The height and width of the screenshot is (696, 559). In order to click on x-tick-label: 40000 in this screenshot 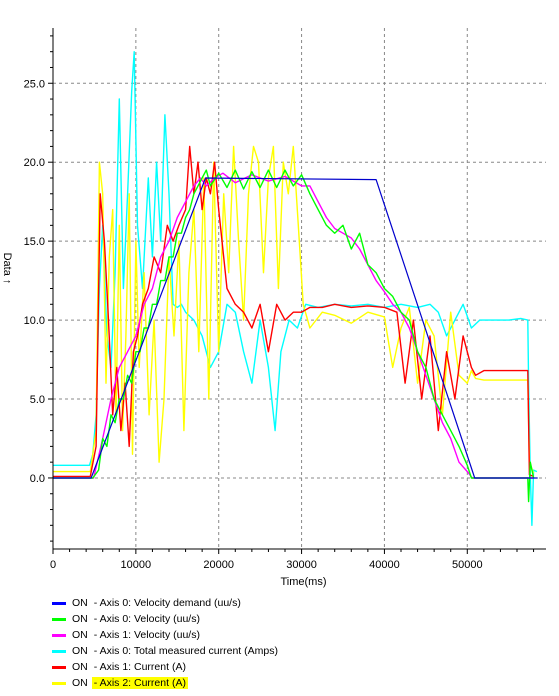, I will do `click(384, 565)`.